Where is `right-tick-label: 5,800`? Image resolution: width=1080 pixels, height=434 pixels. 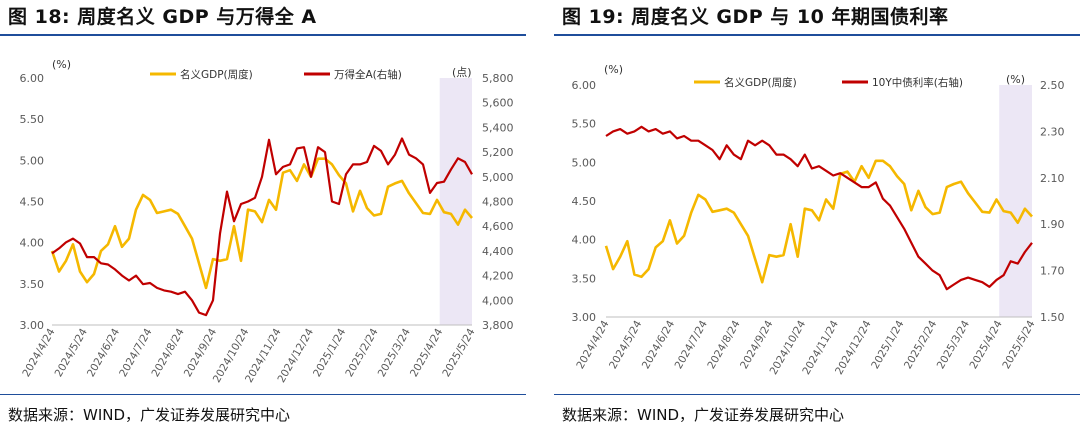
right-tick-label: 5,800 is located at coordinates (498, 78).